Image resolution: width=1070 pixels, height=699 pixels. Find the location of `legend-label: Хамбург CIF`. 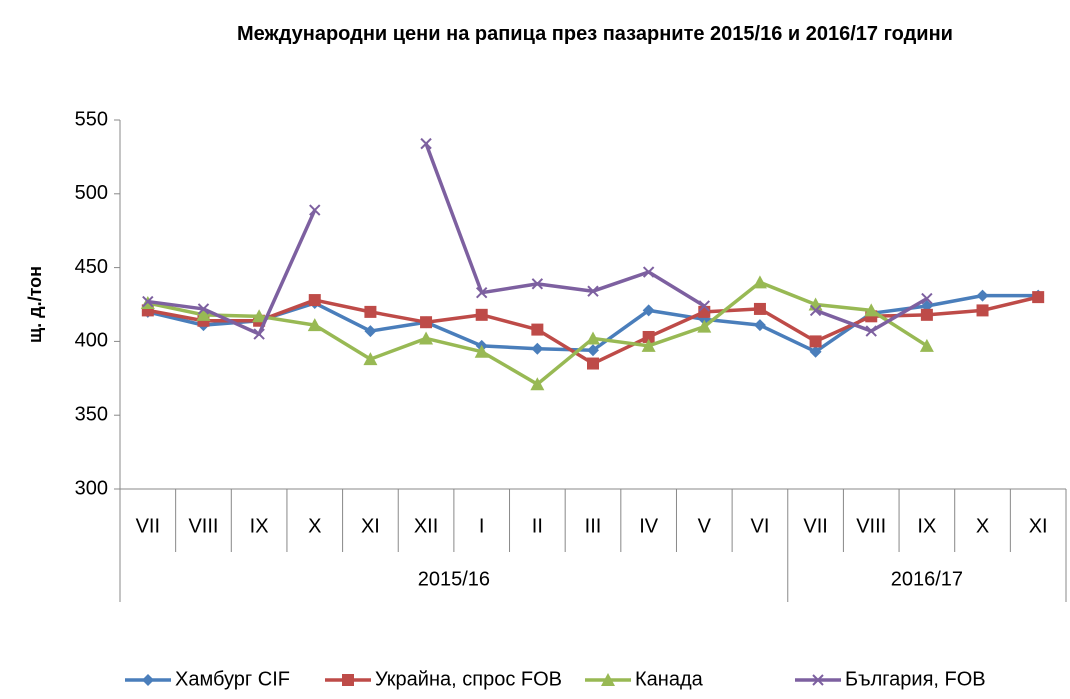

legend-label: Хамбург CIF is located at coordinates (232, 679).